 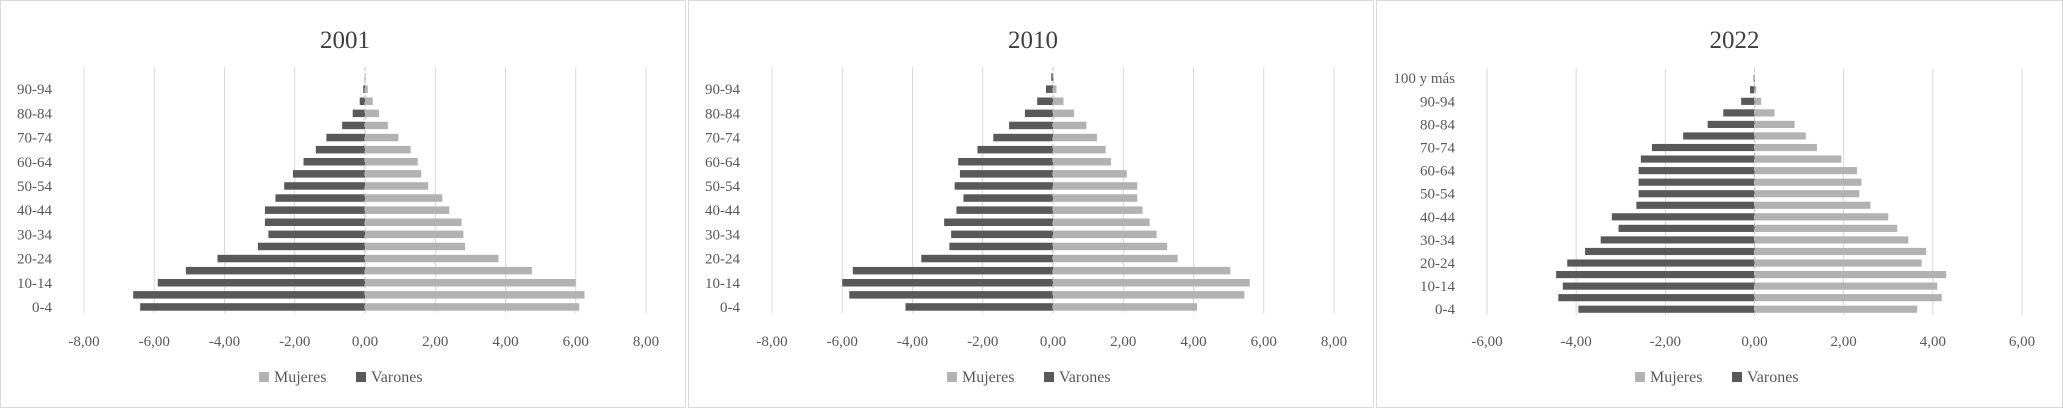 What do you see at coordinates (1735, 40) in the screenshot?
I see `chart-title: 2022` at bounding box center [1735, 40].